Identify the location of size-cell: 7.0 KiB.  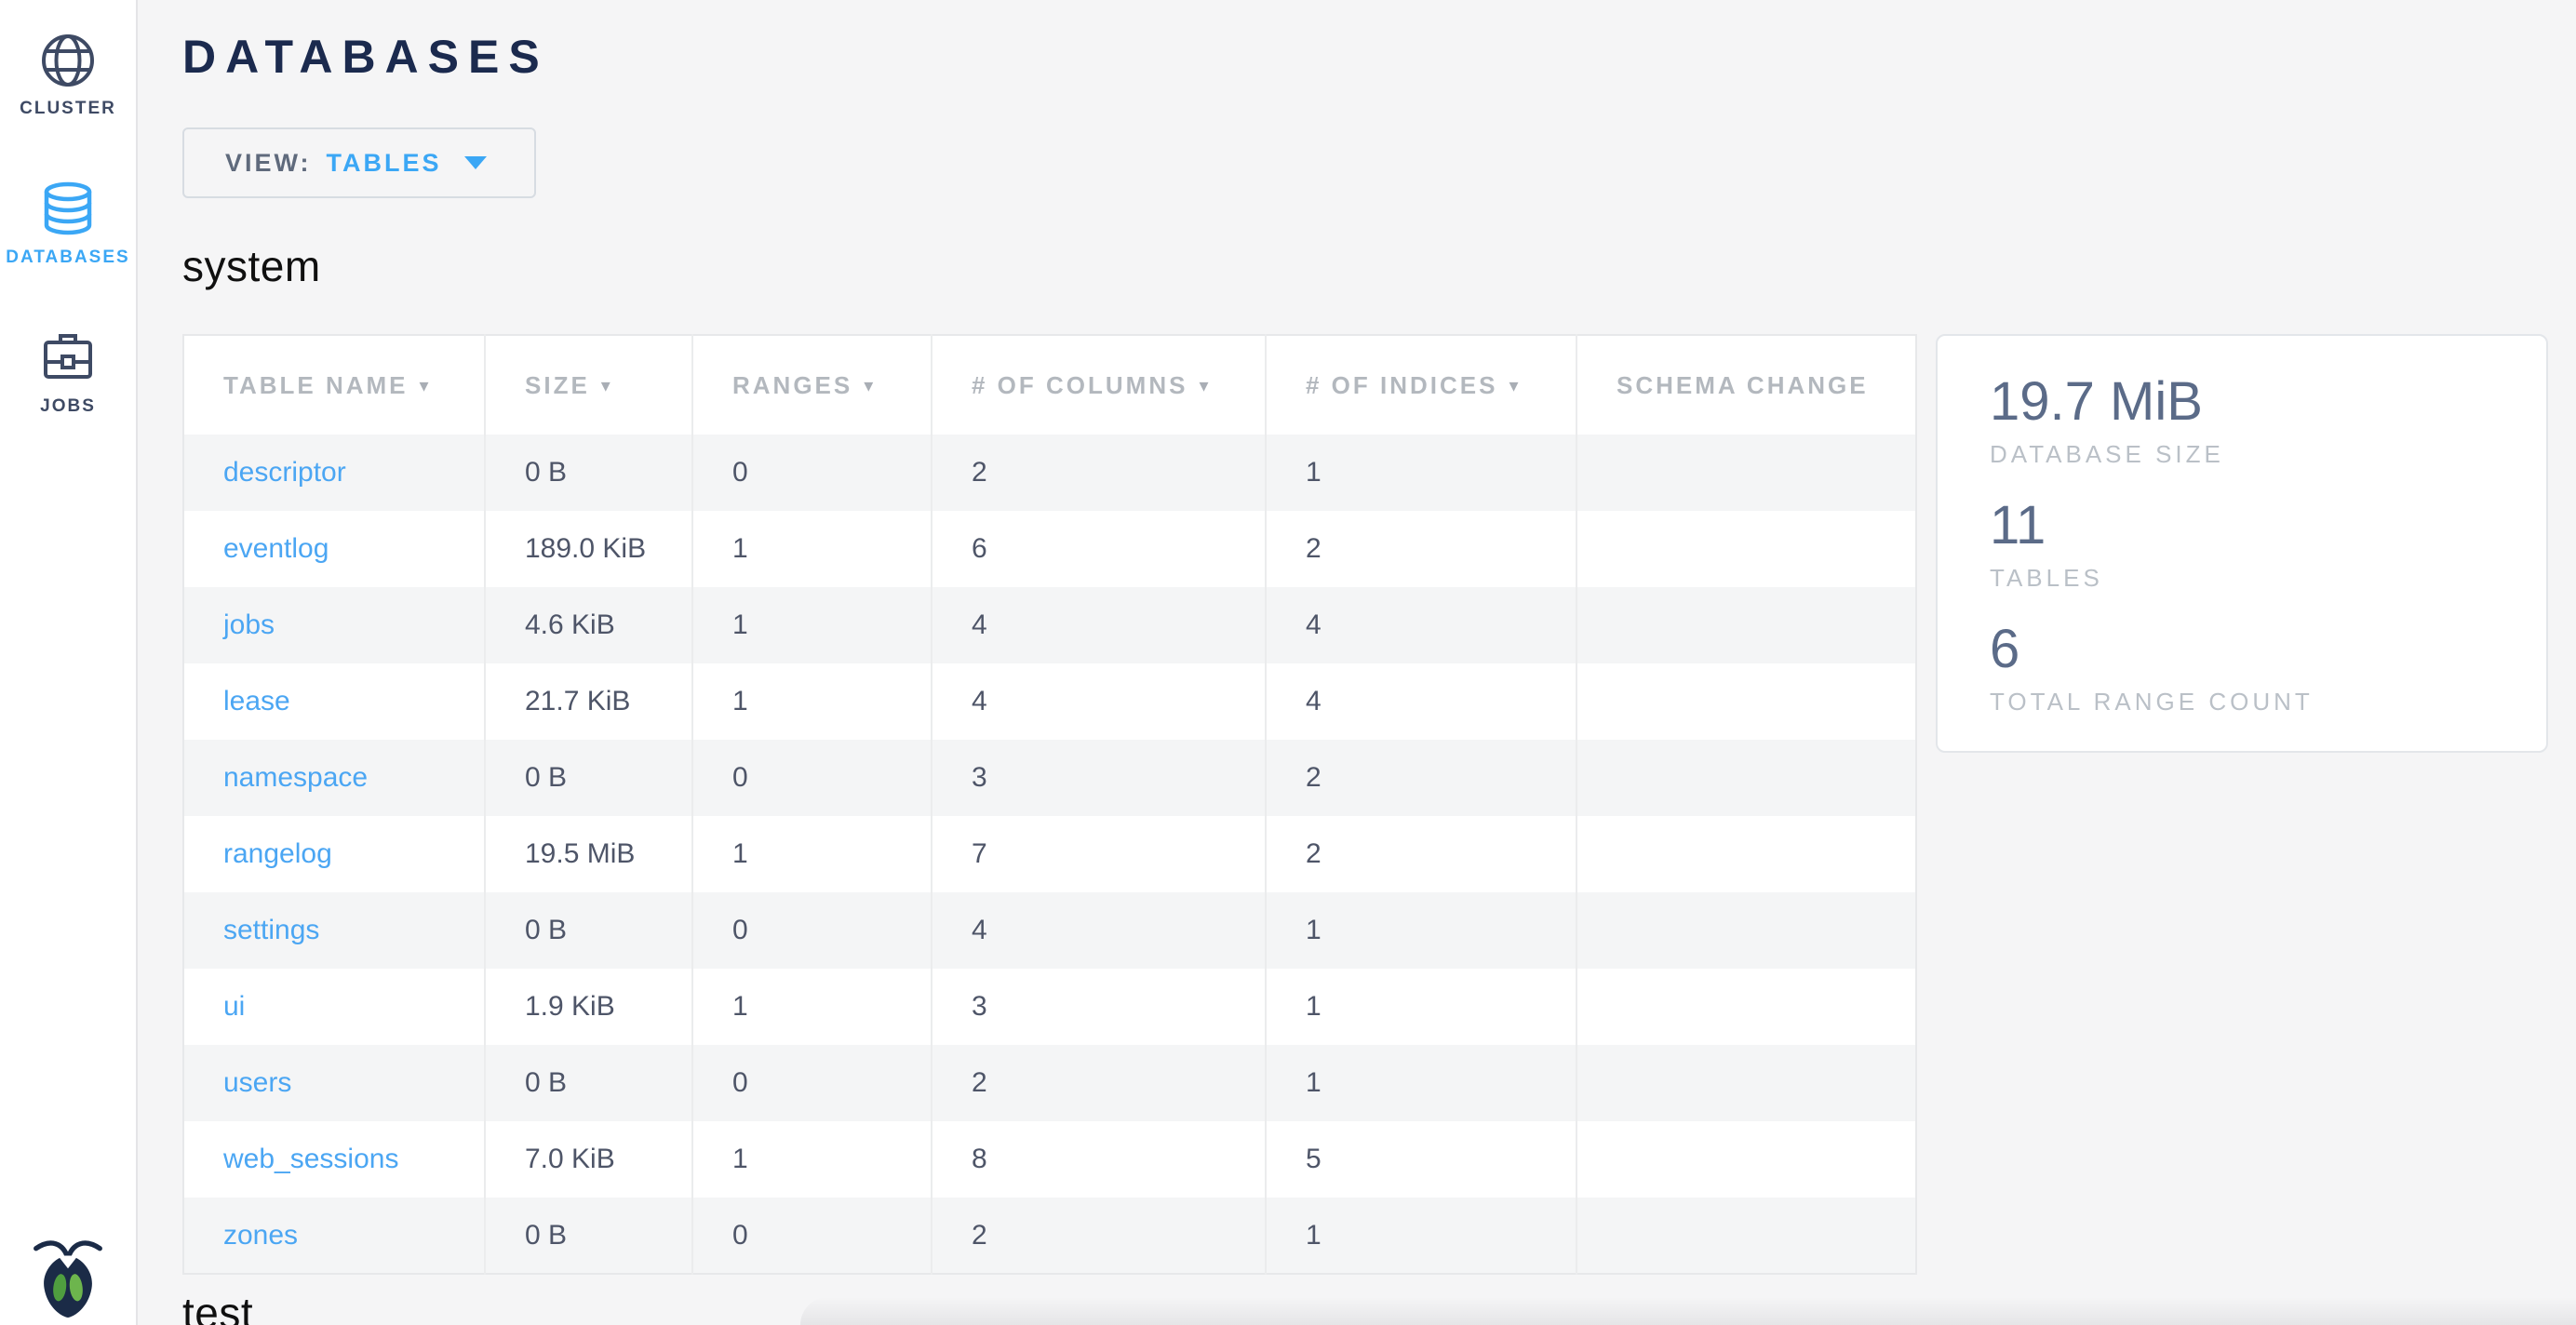
(588, 1159).